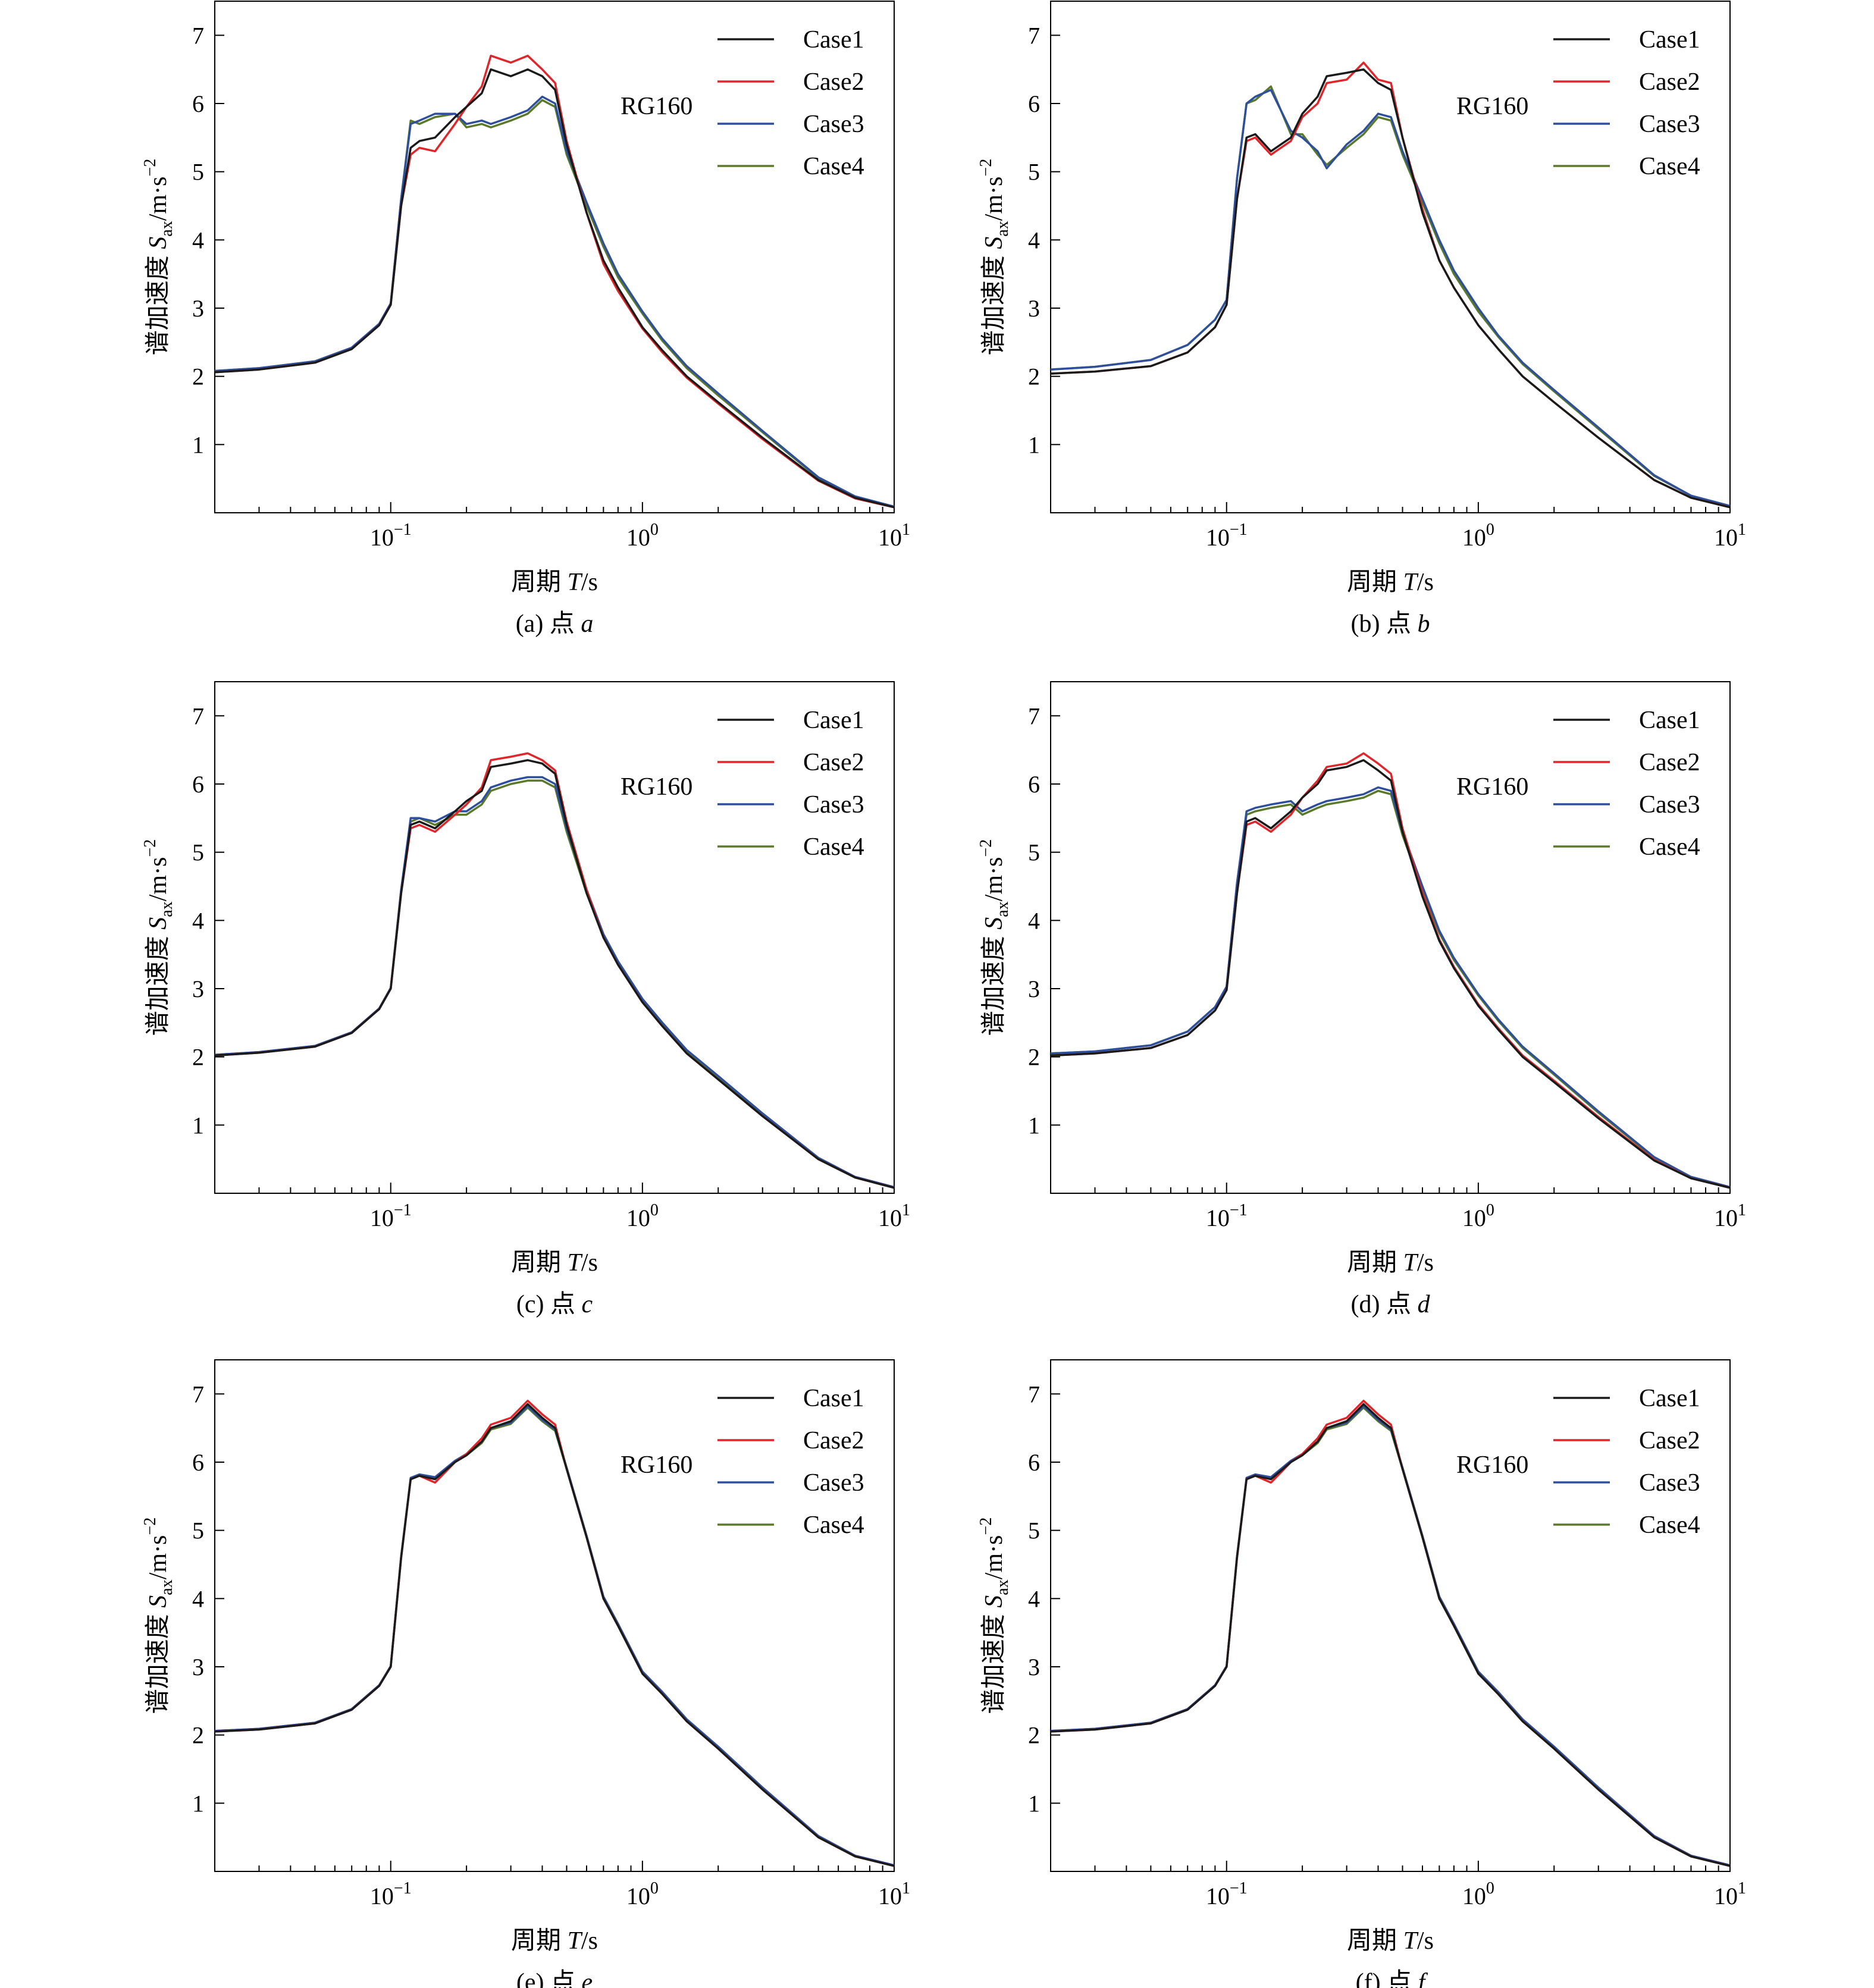 The width and height of the screenshot is (1874, 1988). What do you see at coordinates (158, 924) in the screenshot?
I see `y-label-symbol: S` at bounding box center [158, 924].